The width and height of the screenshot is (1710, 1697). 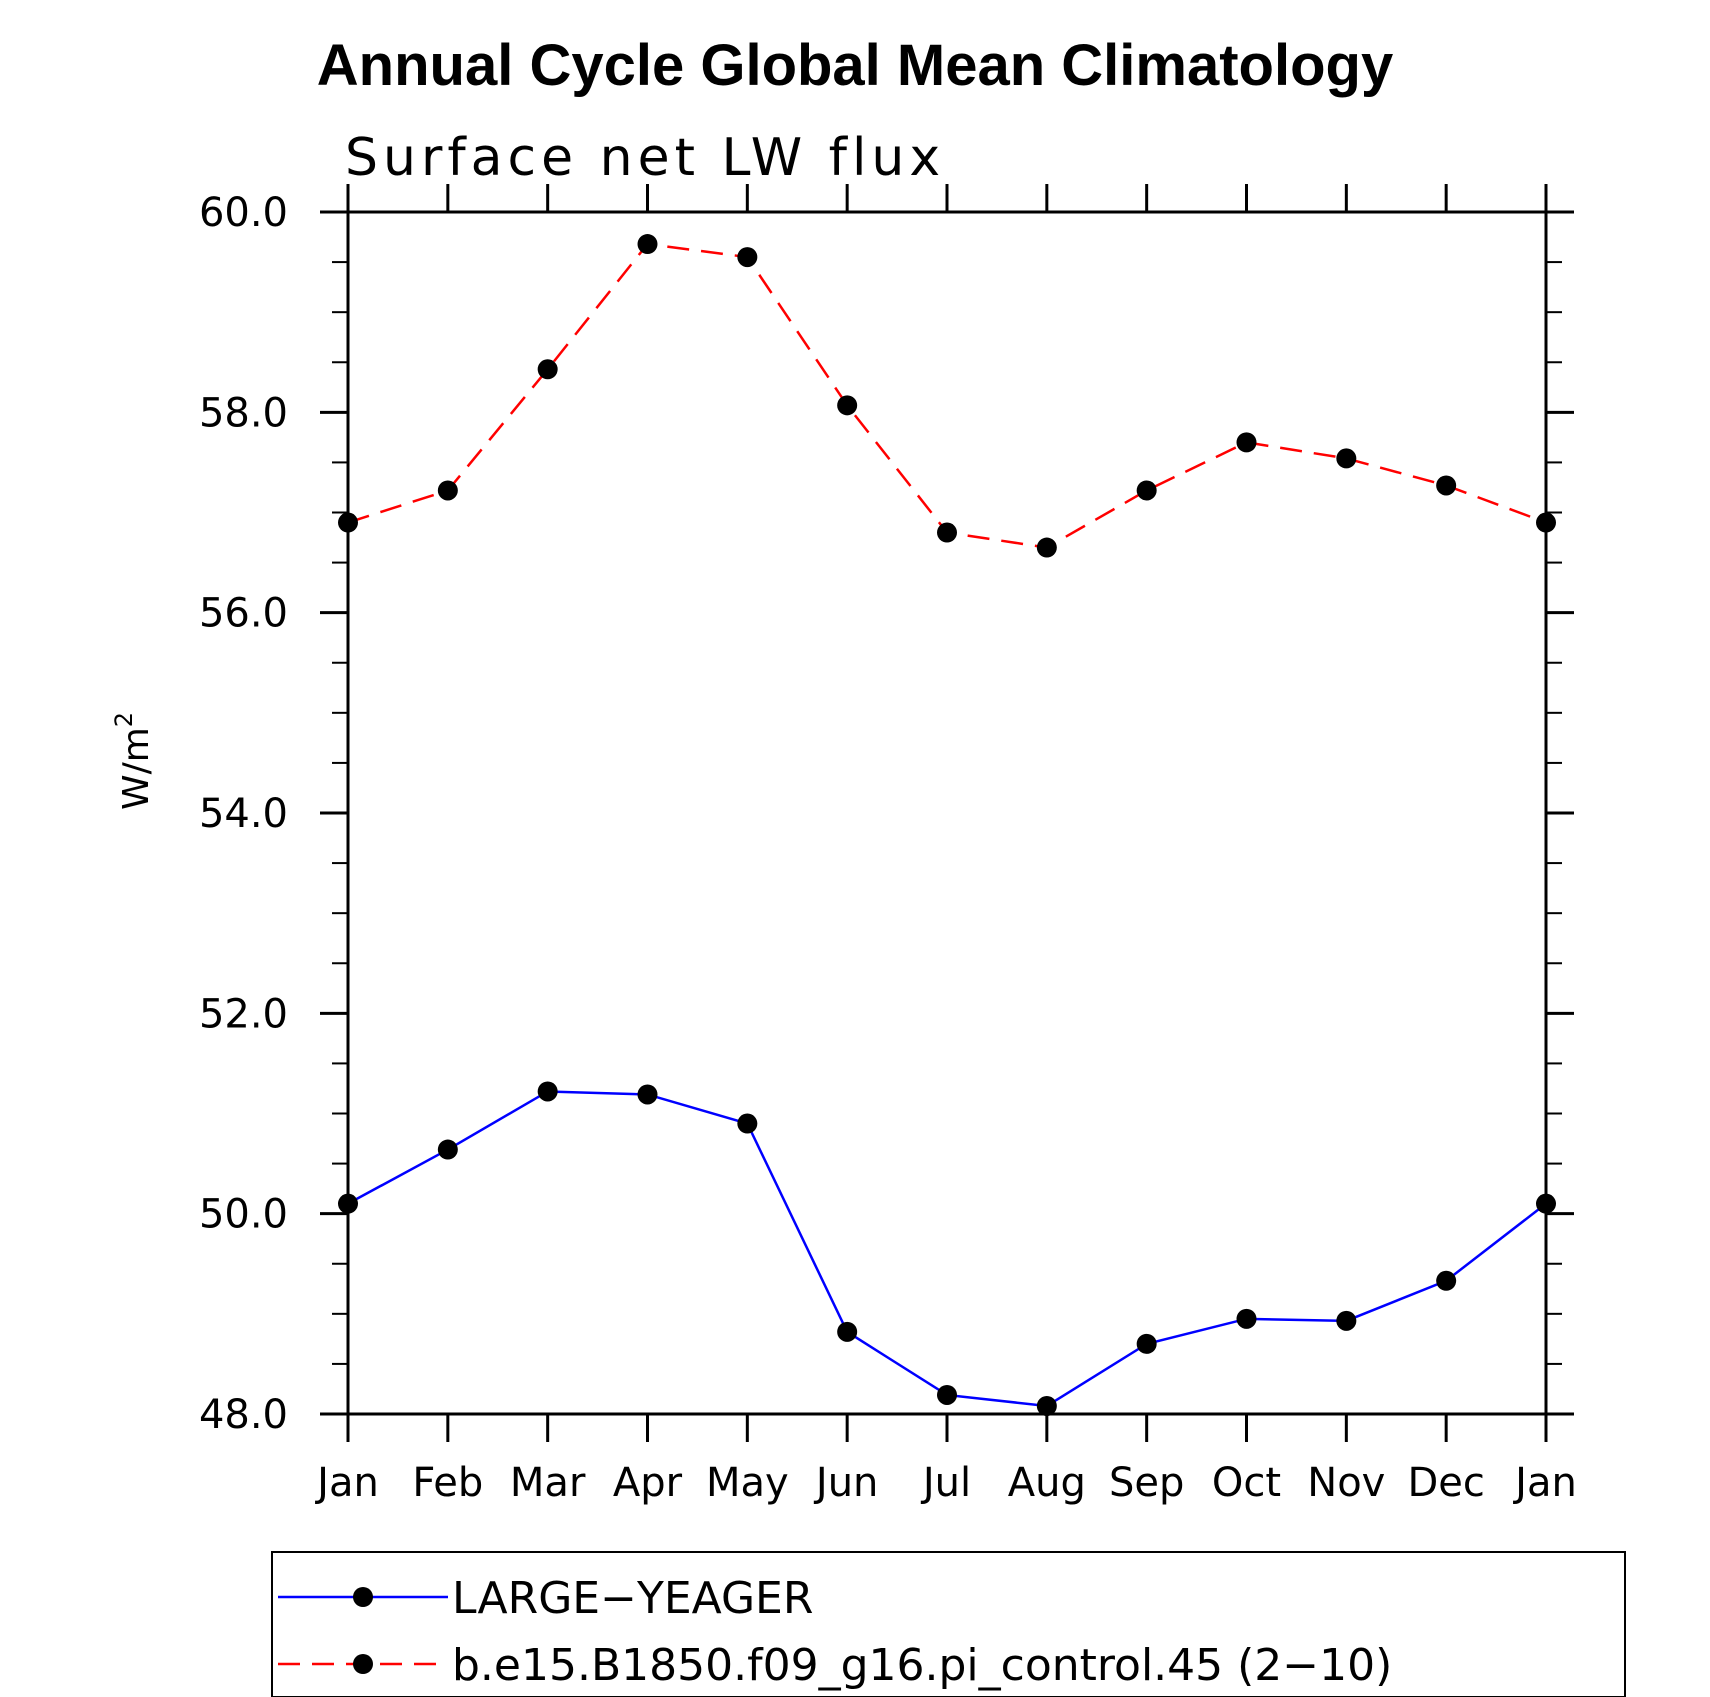 I want to click on x-tick-label-8: Sep, so click(x=1146, y=1483).